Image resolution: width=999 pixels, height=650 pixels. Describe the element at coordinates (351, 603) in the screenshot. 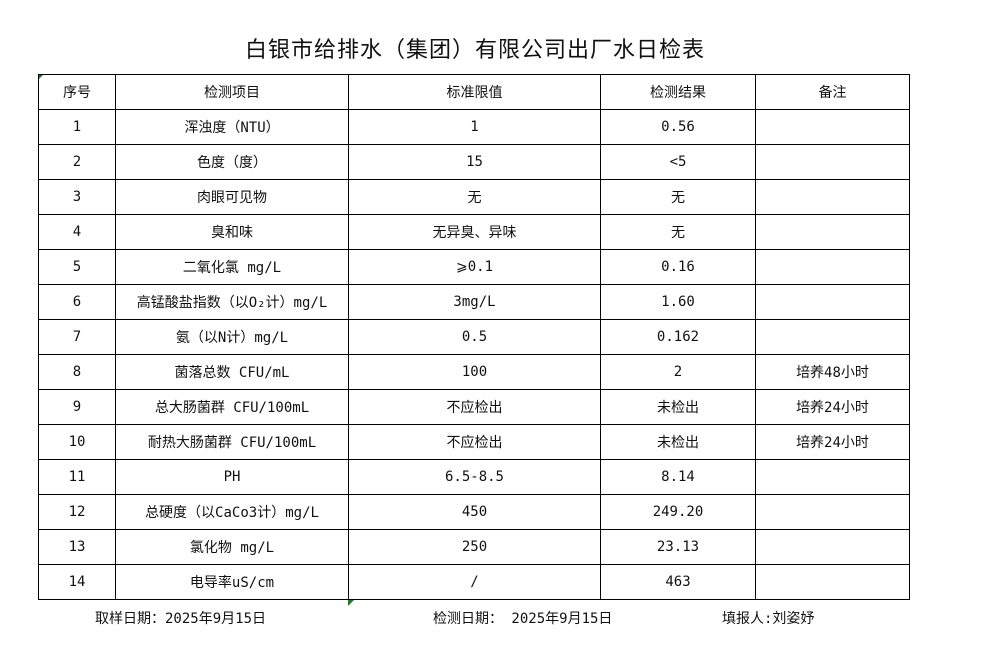

I see `cell-marker-icon` at that location.